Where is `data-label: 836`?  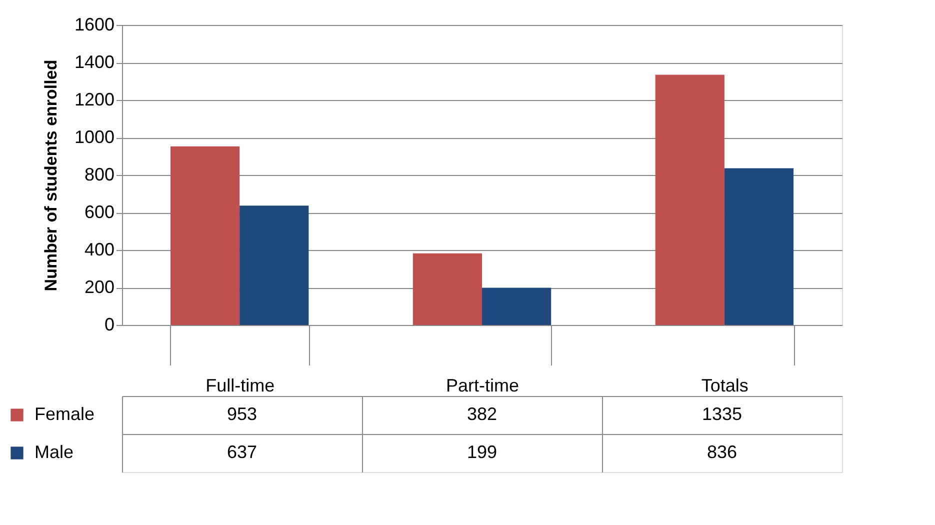 data-label: 836 is located at coordinates (722, 452).